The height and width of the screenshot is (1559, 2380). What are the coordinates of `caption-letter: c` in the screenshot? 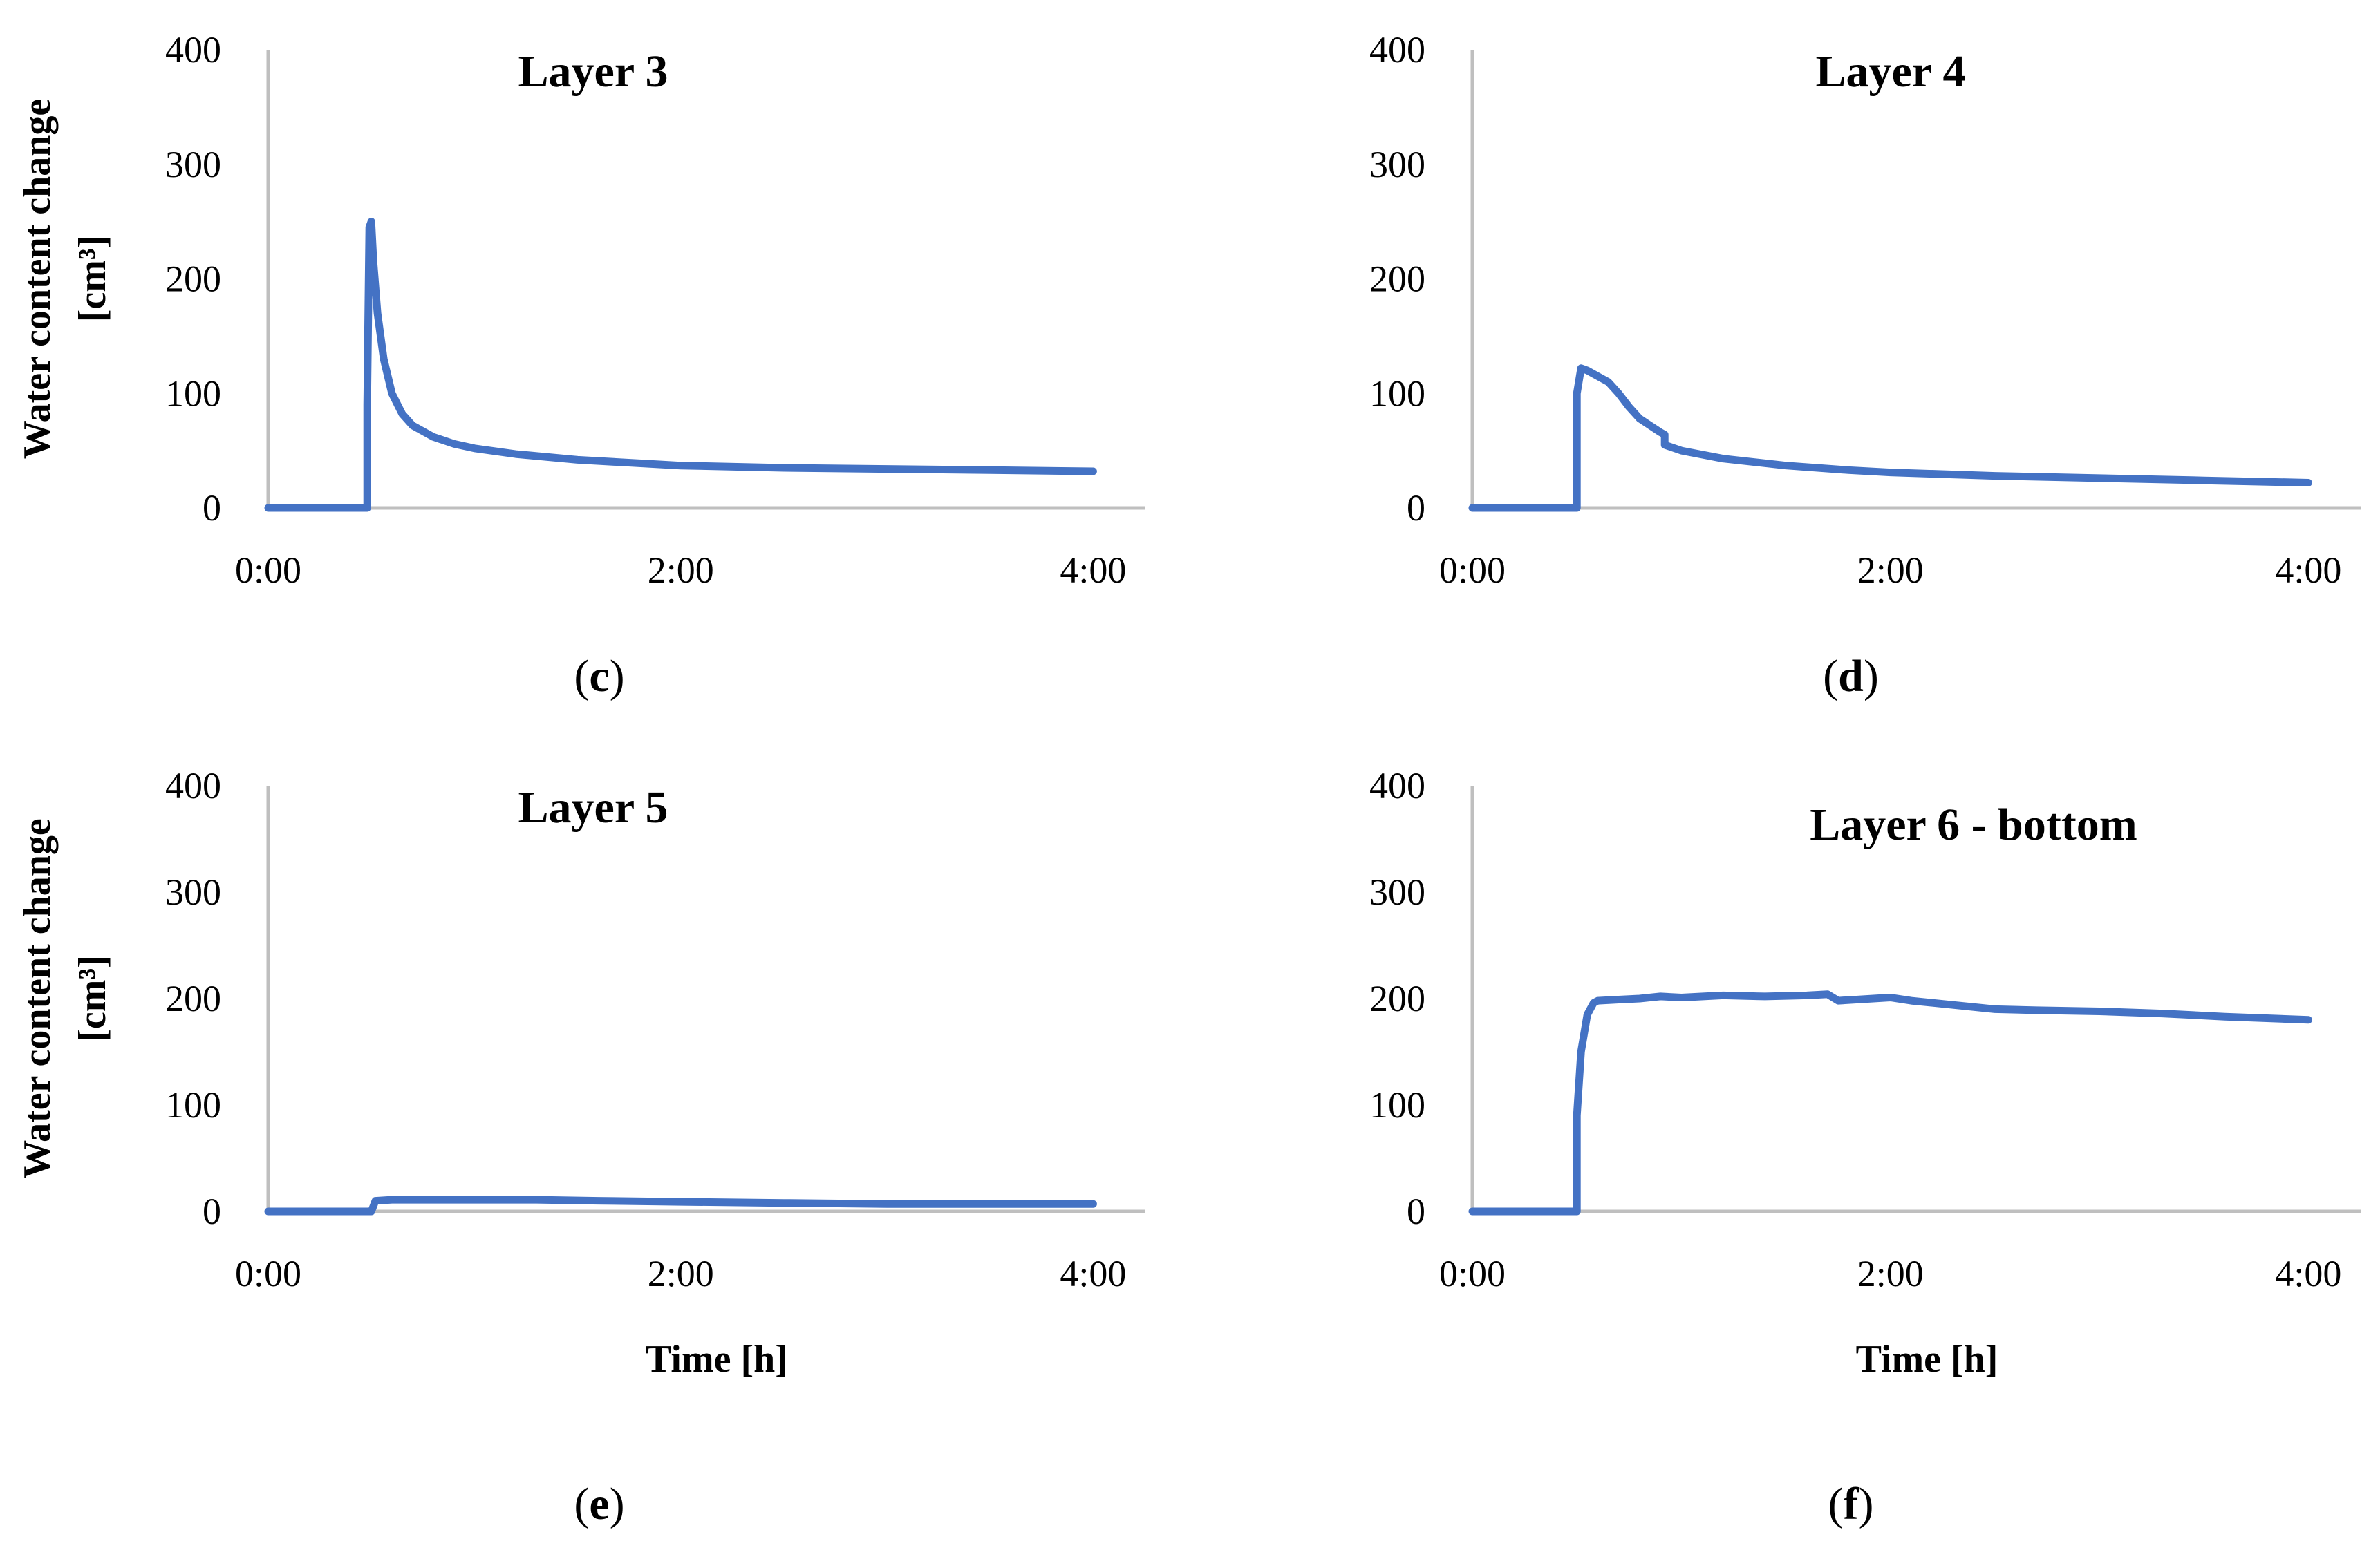 It's located at (599, 676).